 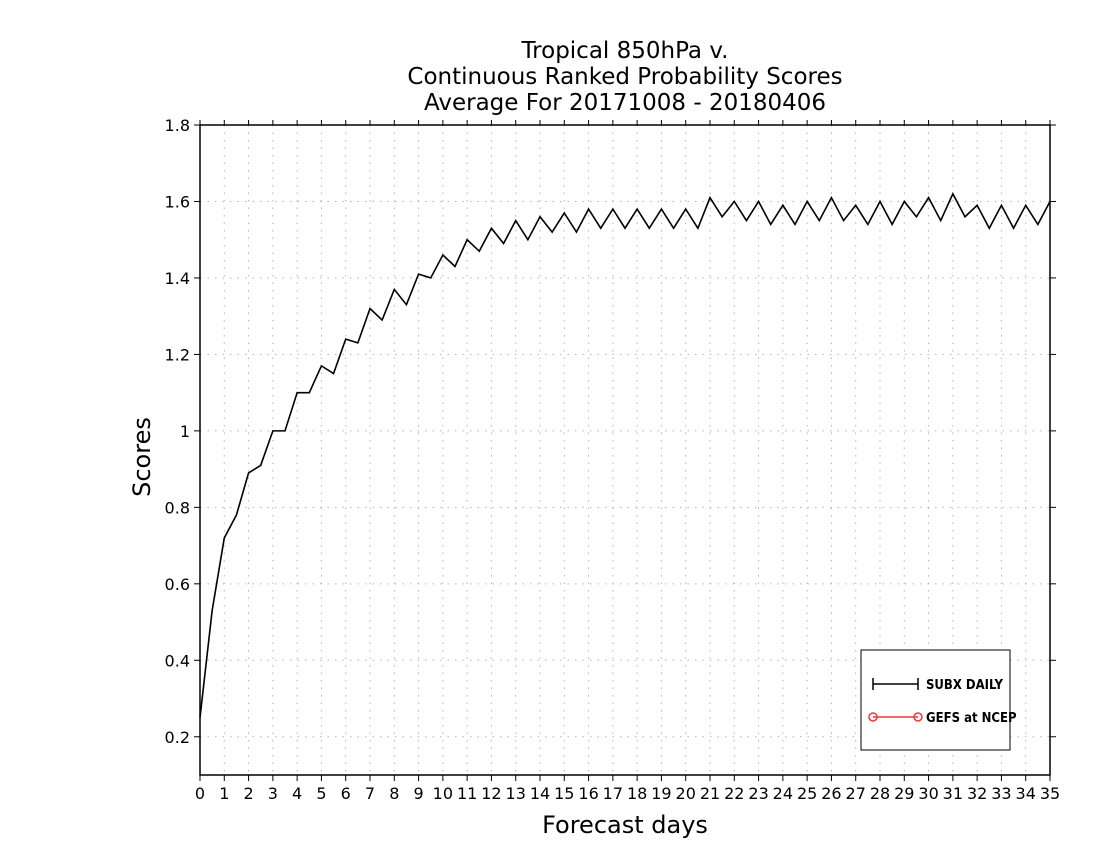 What do you see at coordinates (540, 793) in the screenshot?
I see `x-tick-label: 14` at bounding box center [540, 793].